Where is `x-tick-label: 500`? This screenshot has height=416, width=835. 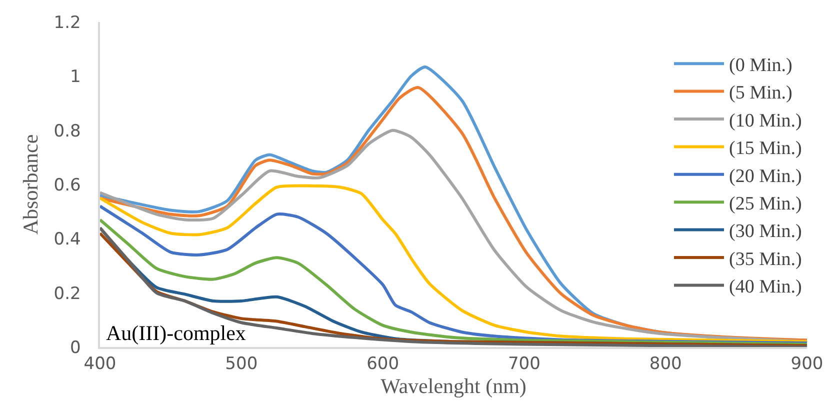
x-tick-label: 500 is located at coordinates (241, 364).